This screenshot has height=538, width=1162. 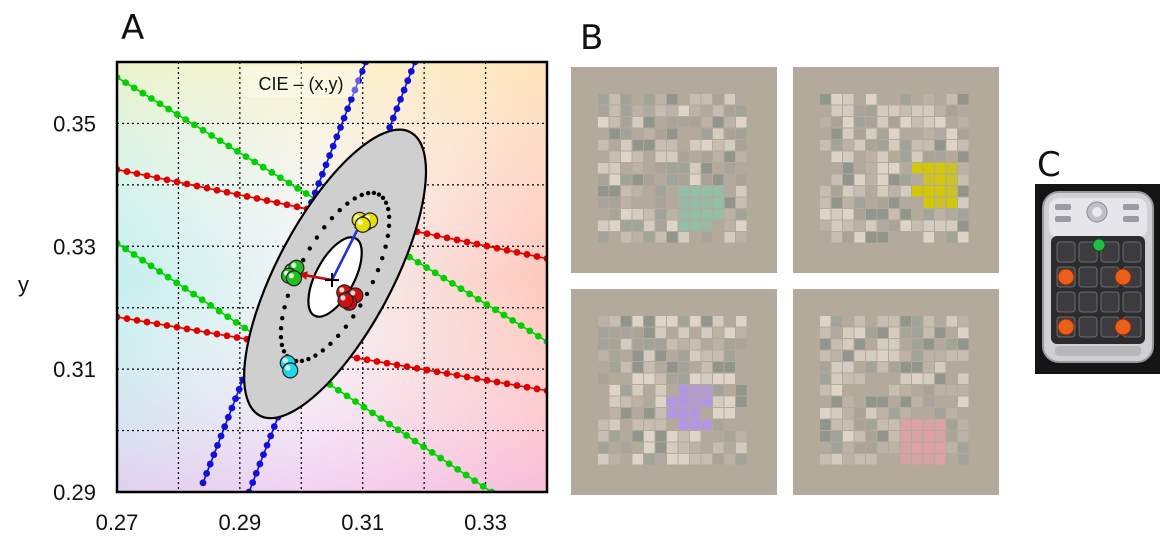 I want to click on y-axis-label: y, so click(x=23, y=284).